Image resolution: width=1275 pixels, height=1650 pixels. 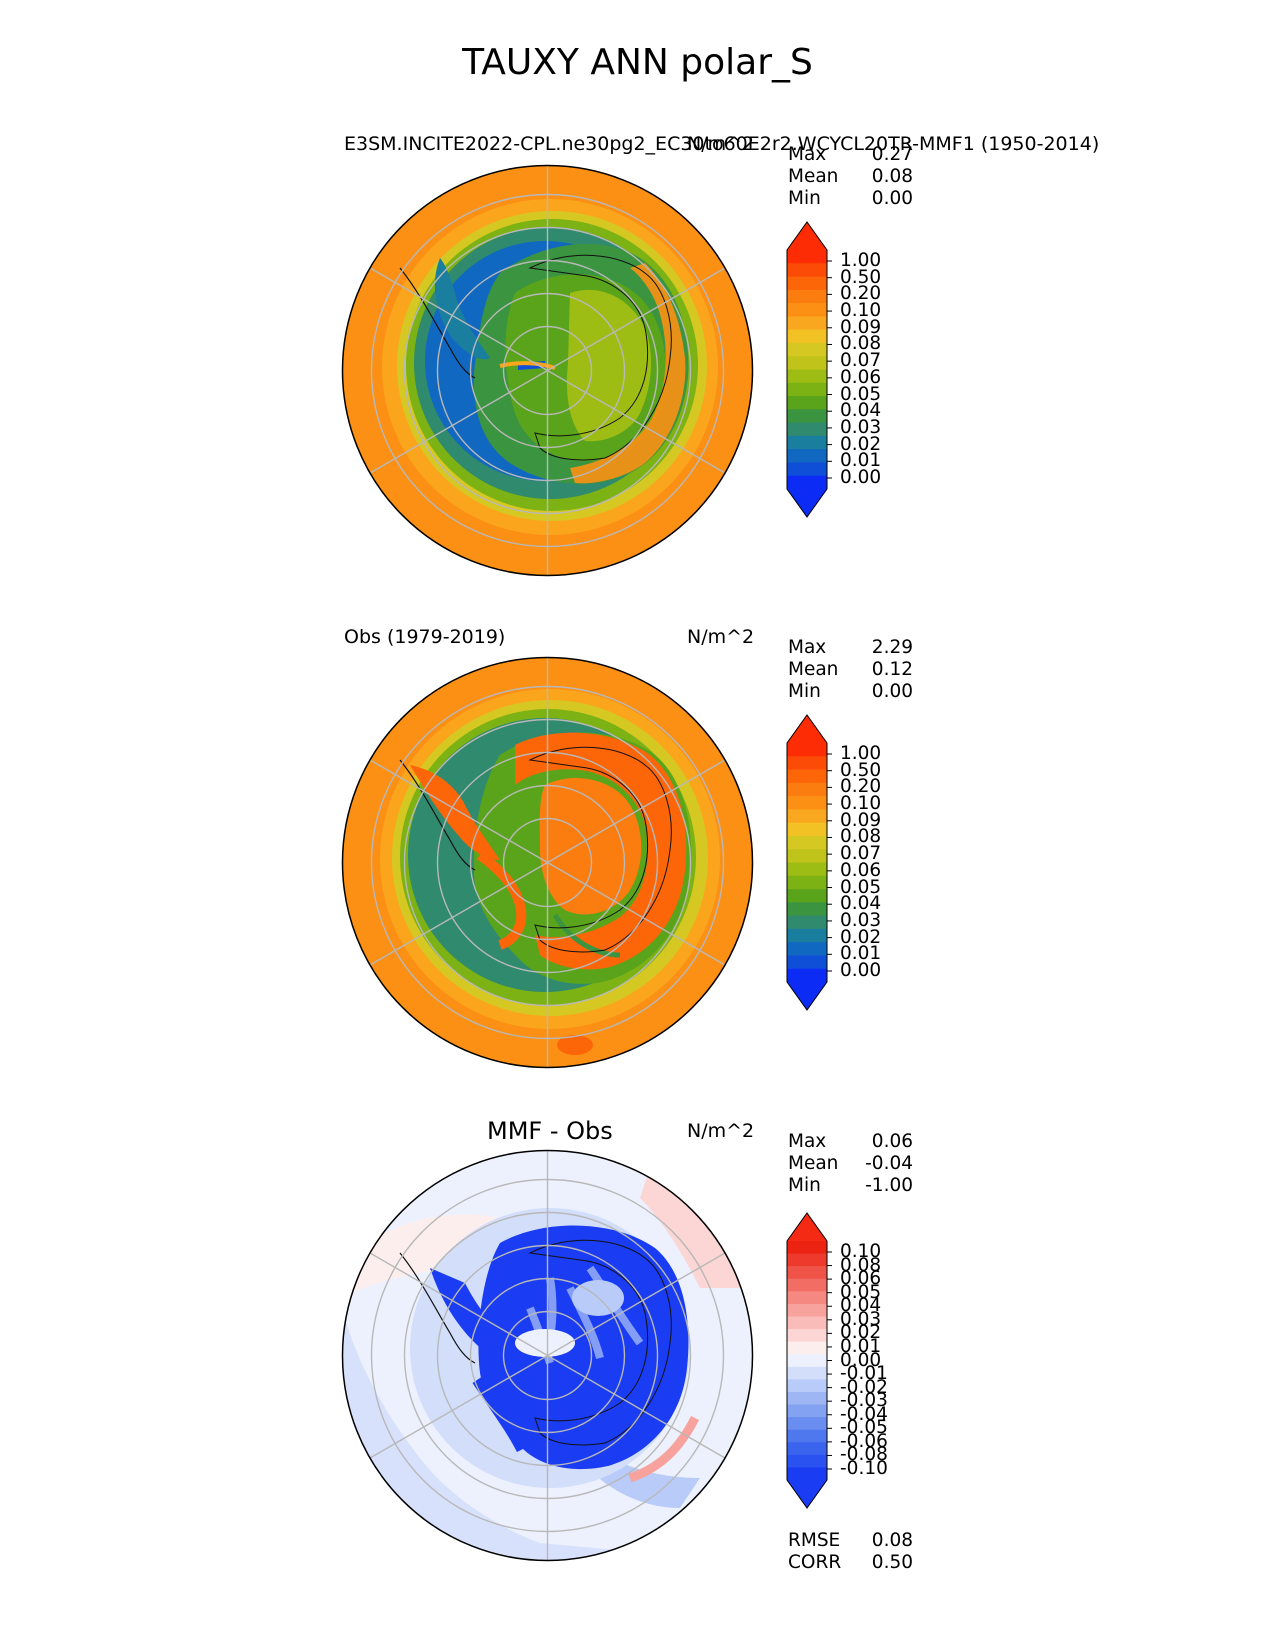 I want to click on colorbar-tick-label: -0.05, so click(x=864, y=1428).